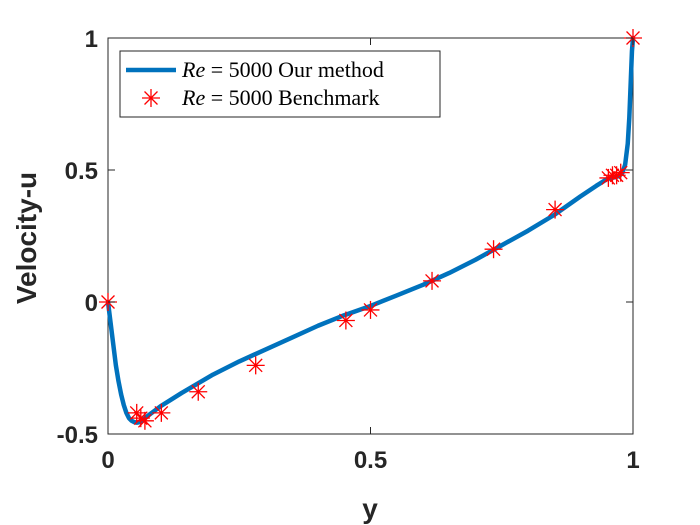 This screenshot has height=525, width=700. I want to click on y-axis-label: Velocity-u, so click(26, 238).